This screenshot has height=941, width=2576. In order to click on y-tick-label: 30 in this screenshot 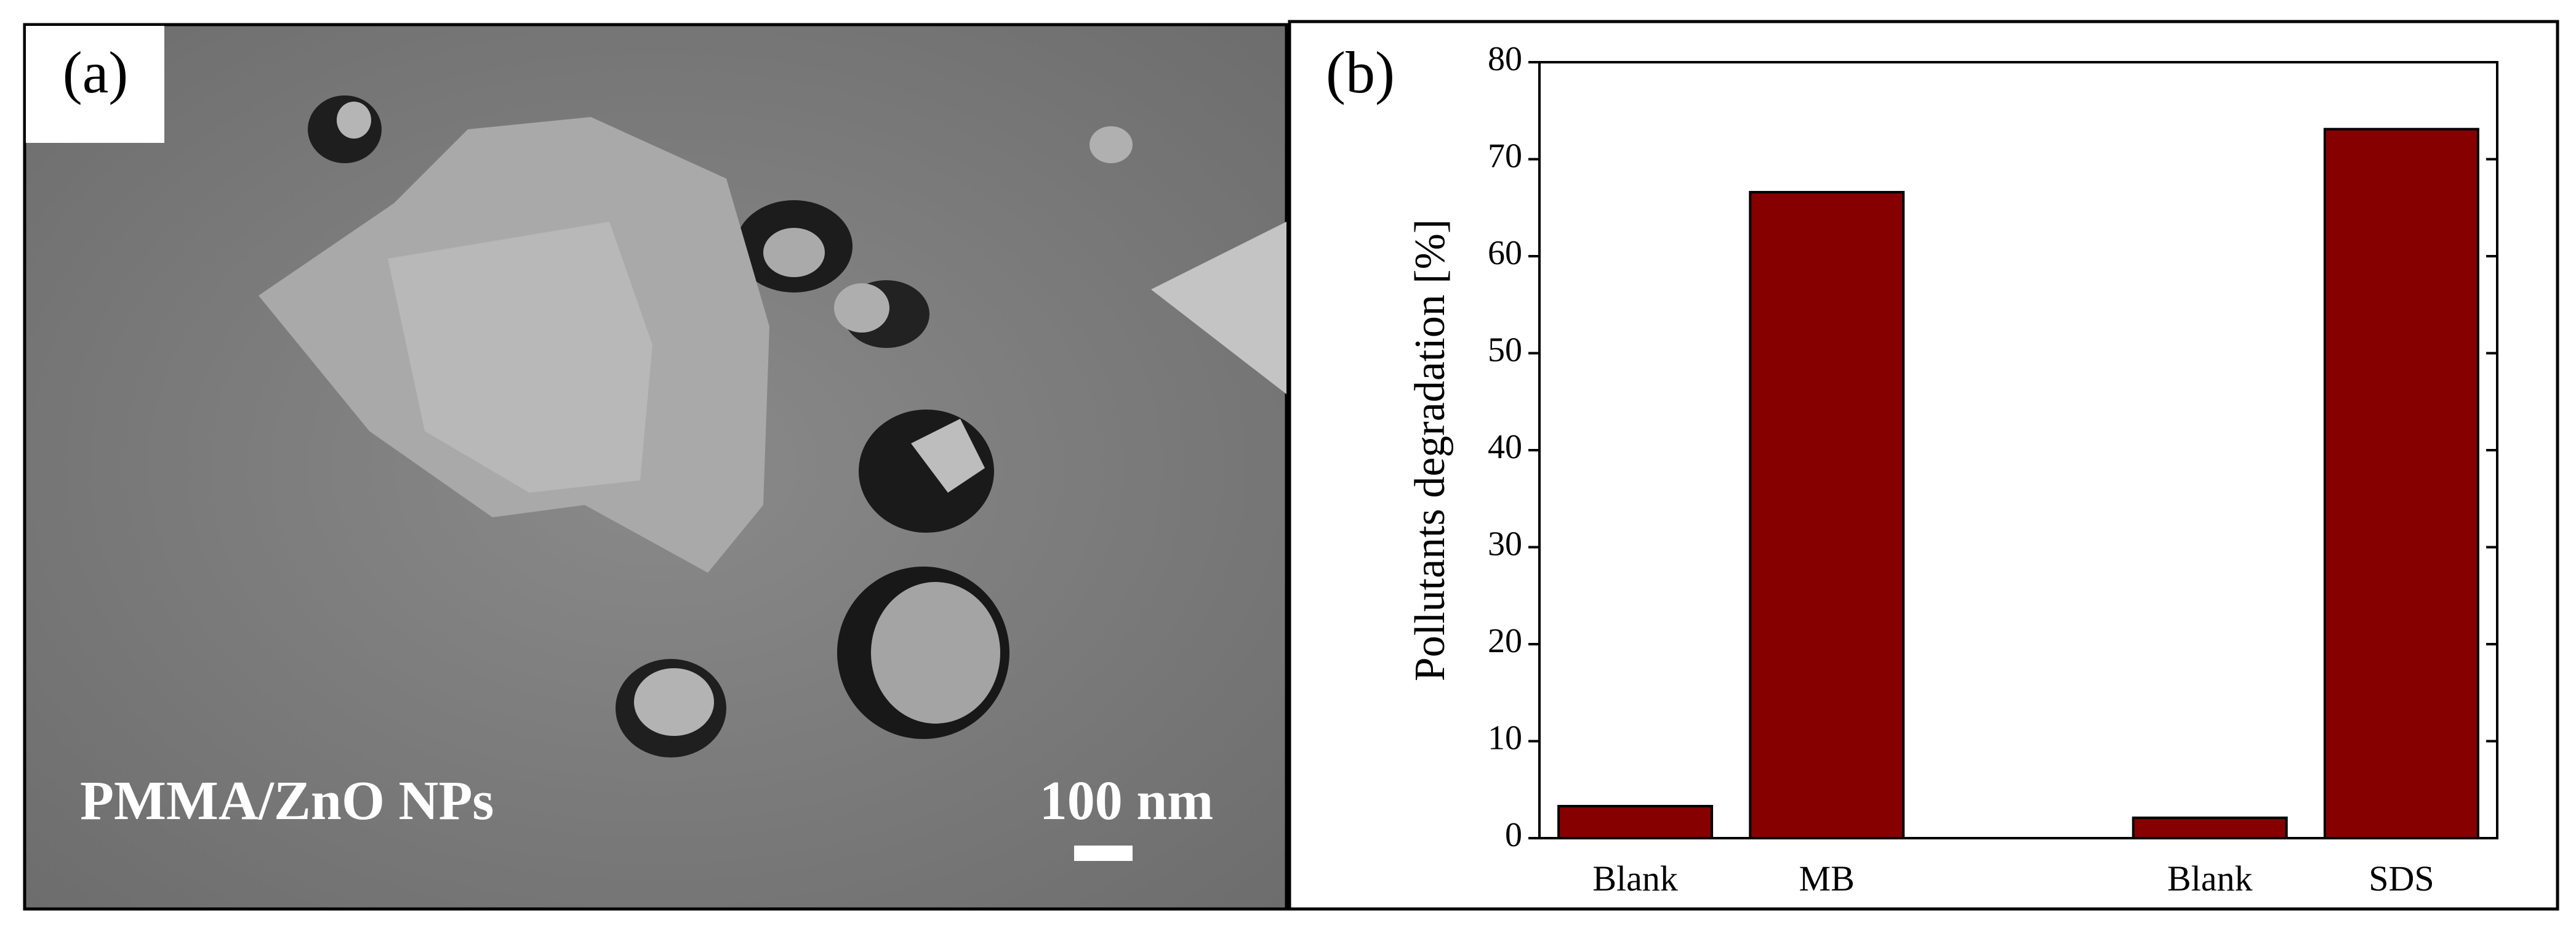, I will do `click(1505, 544)`.